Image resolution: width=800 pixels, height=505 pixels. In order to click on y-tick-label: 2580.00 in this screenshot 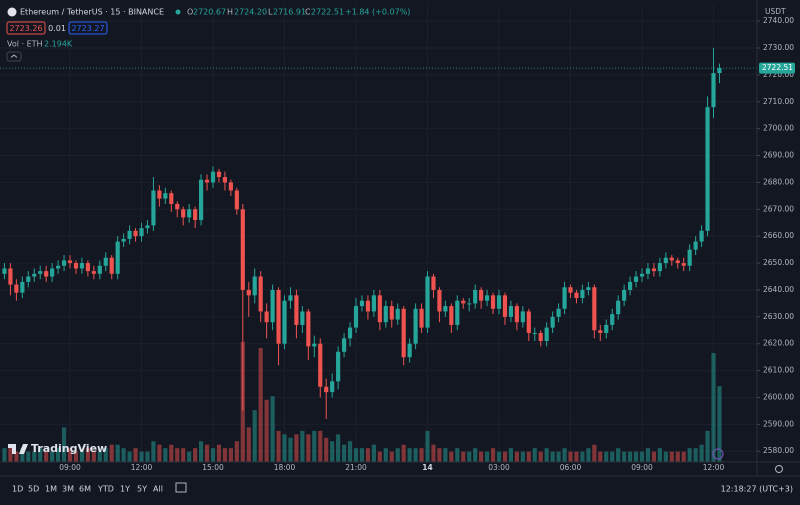, I will do `click(778, 450)`.